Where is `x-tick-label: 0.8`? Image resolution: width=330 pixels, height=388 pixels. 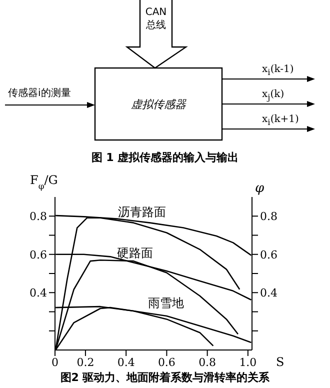 x-tick-label: 0.8 is located at coordinates (207, 362).